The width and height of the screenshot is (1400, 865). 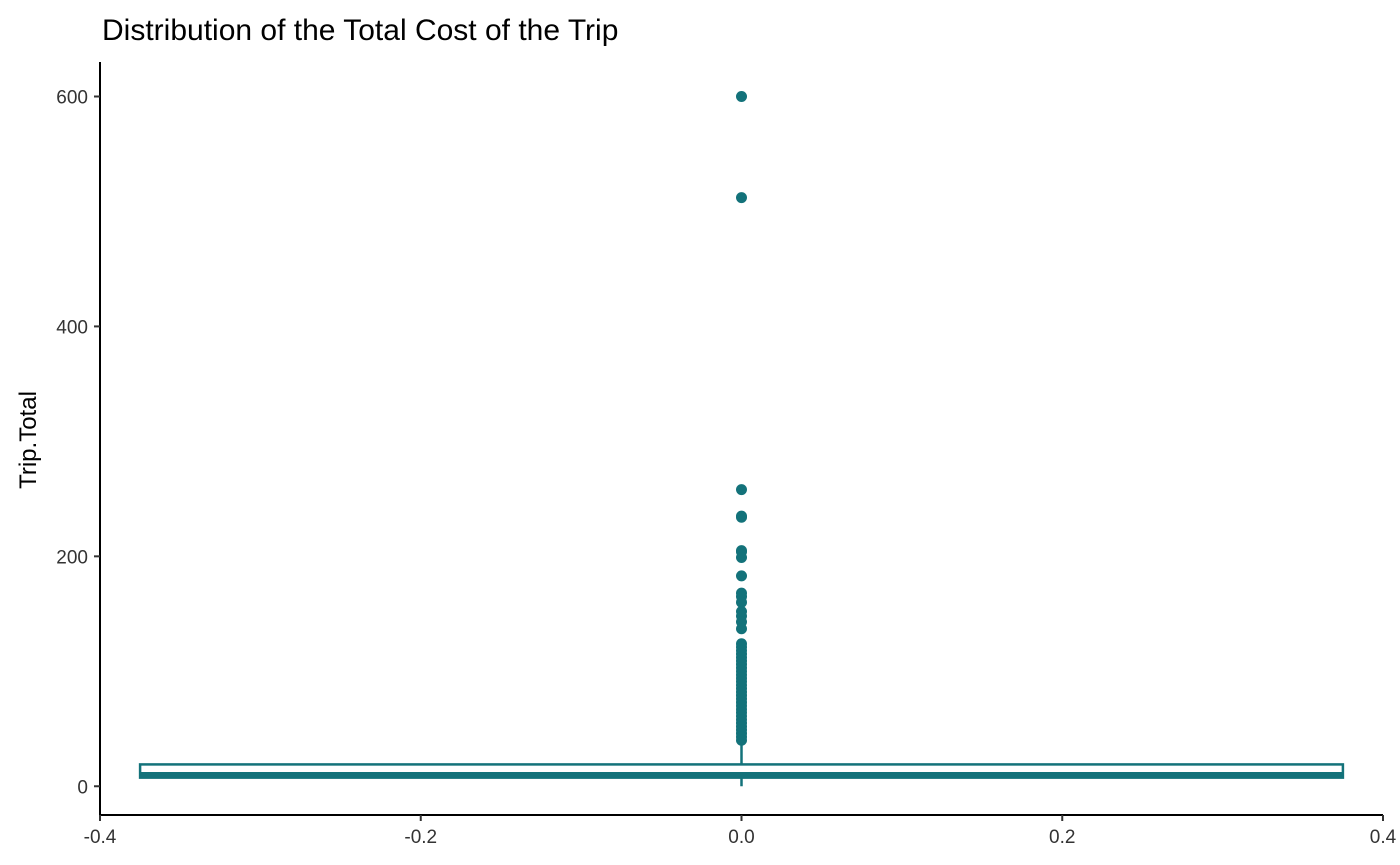 I want to click on x-tick-label: -0.2, so click(x=420, y=837).